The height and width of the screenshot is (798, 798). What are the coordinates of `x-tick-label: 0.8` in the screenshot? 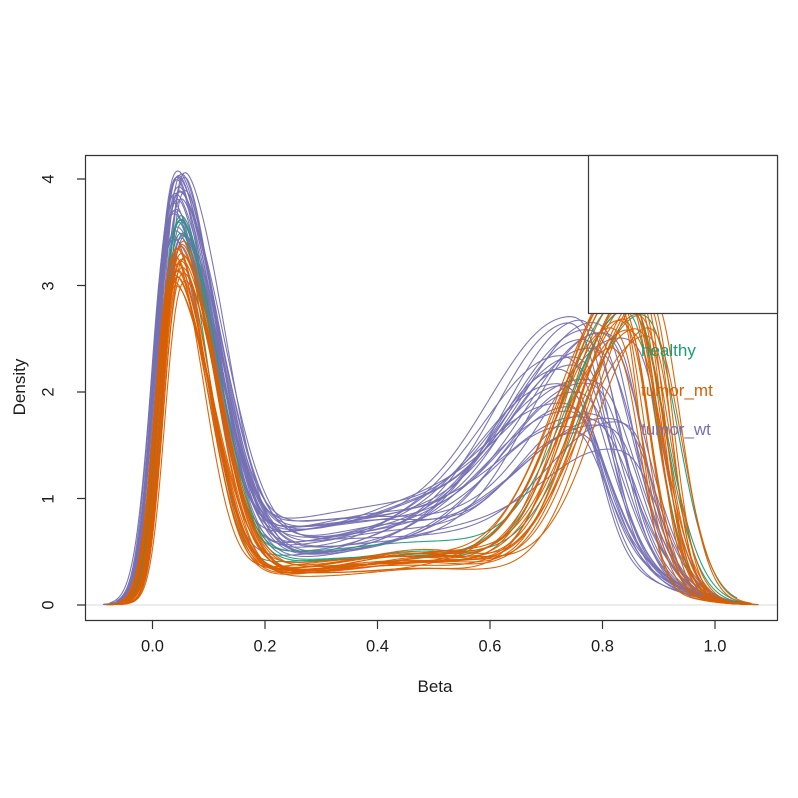 It's located at (602, 646).